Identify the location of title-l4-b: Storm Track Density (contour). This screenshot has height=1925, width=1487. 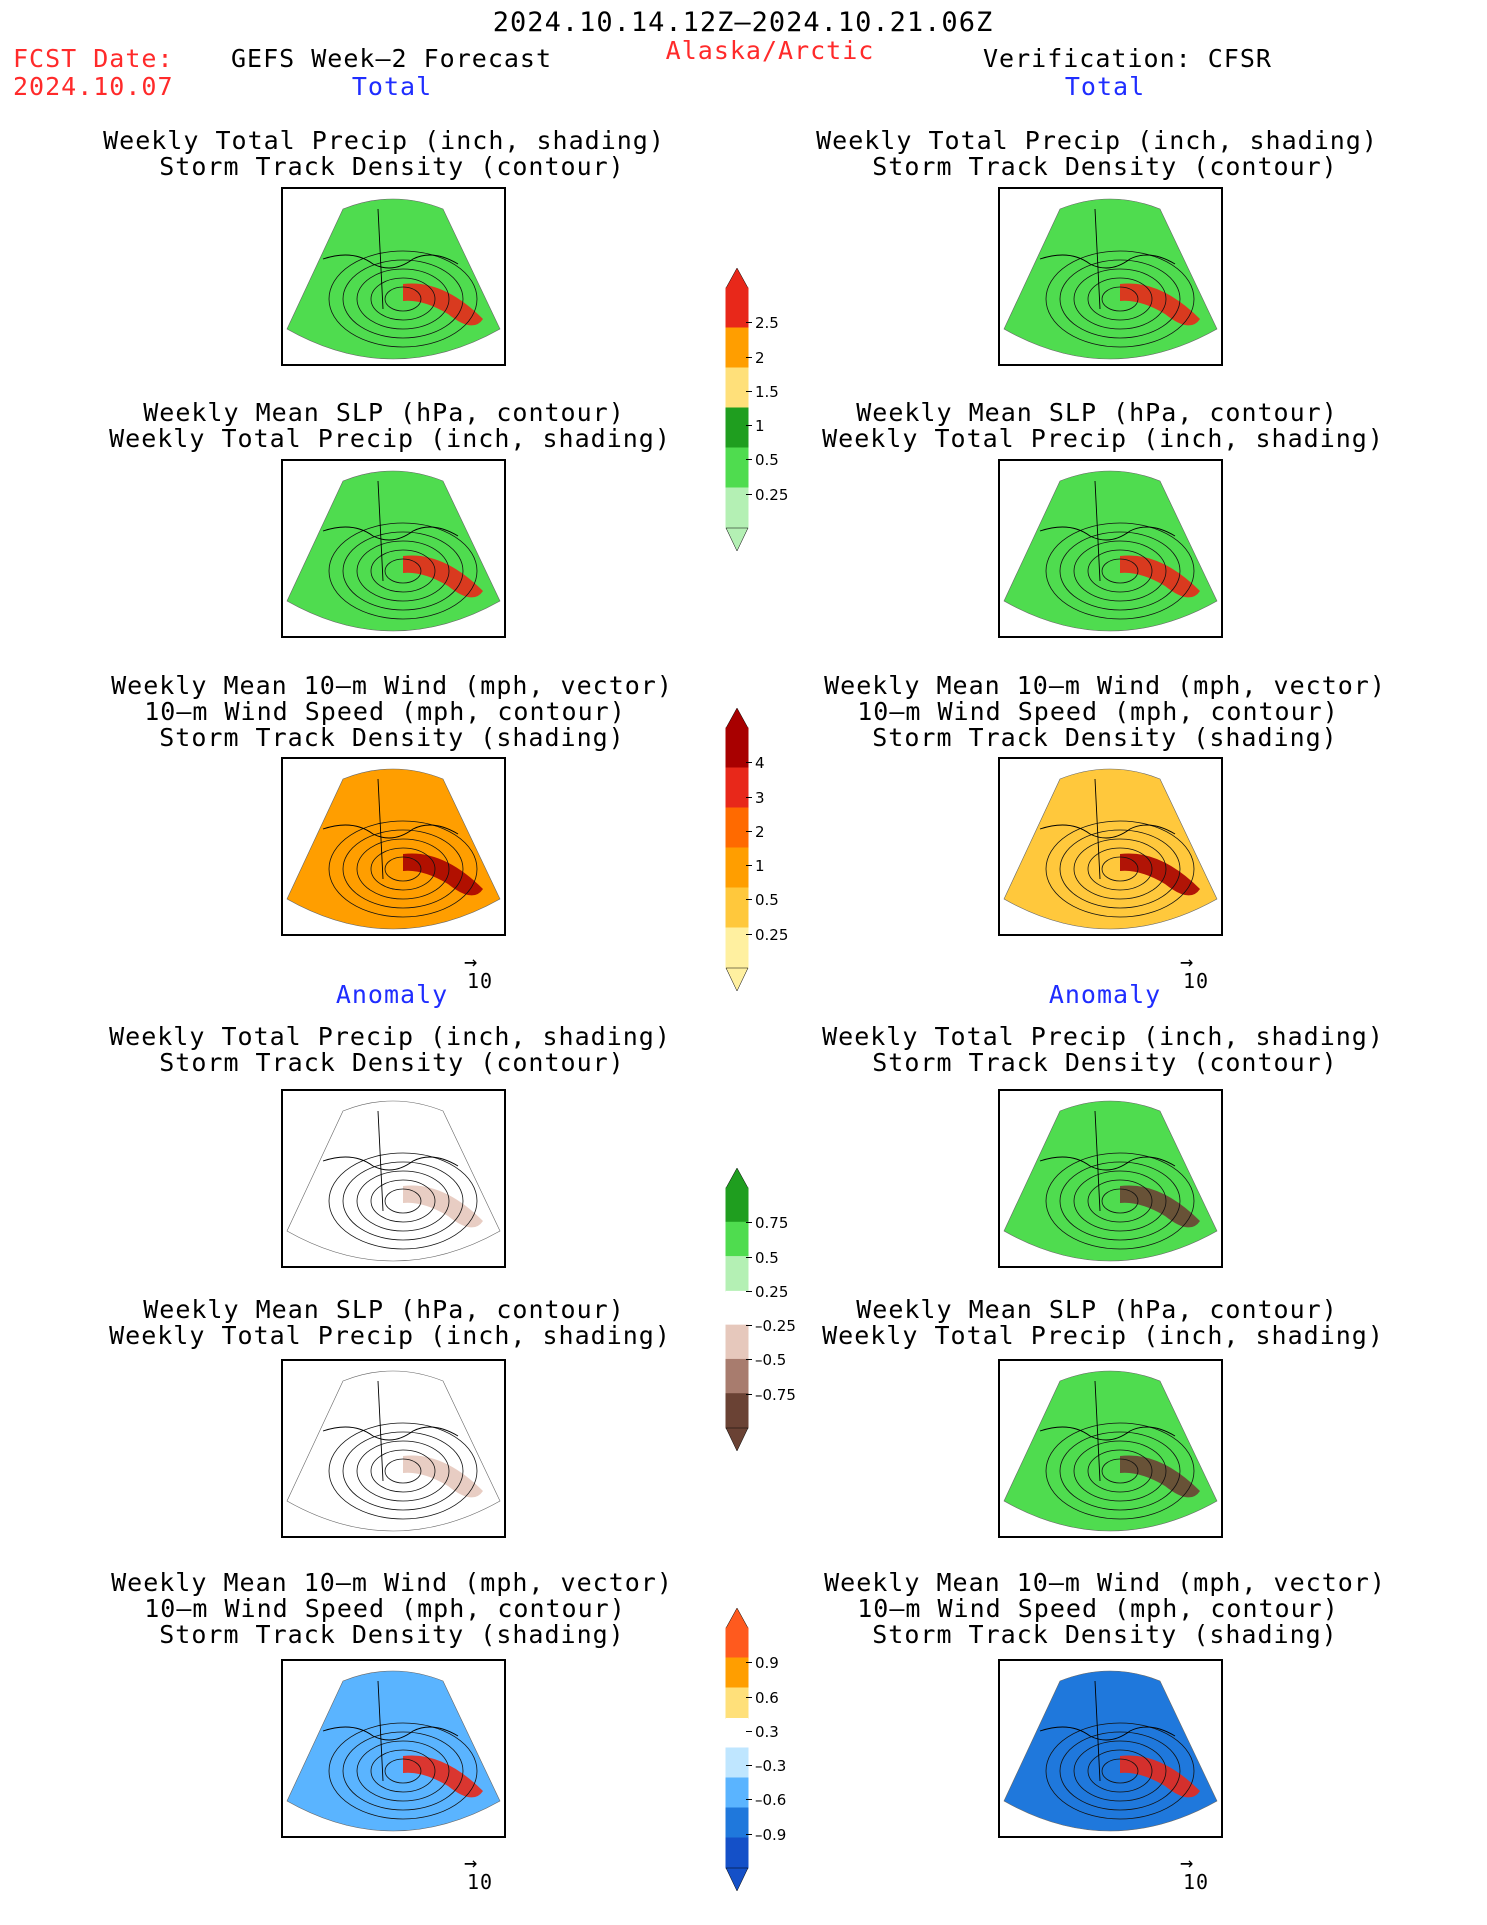
(392, 1062).